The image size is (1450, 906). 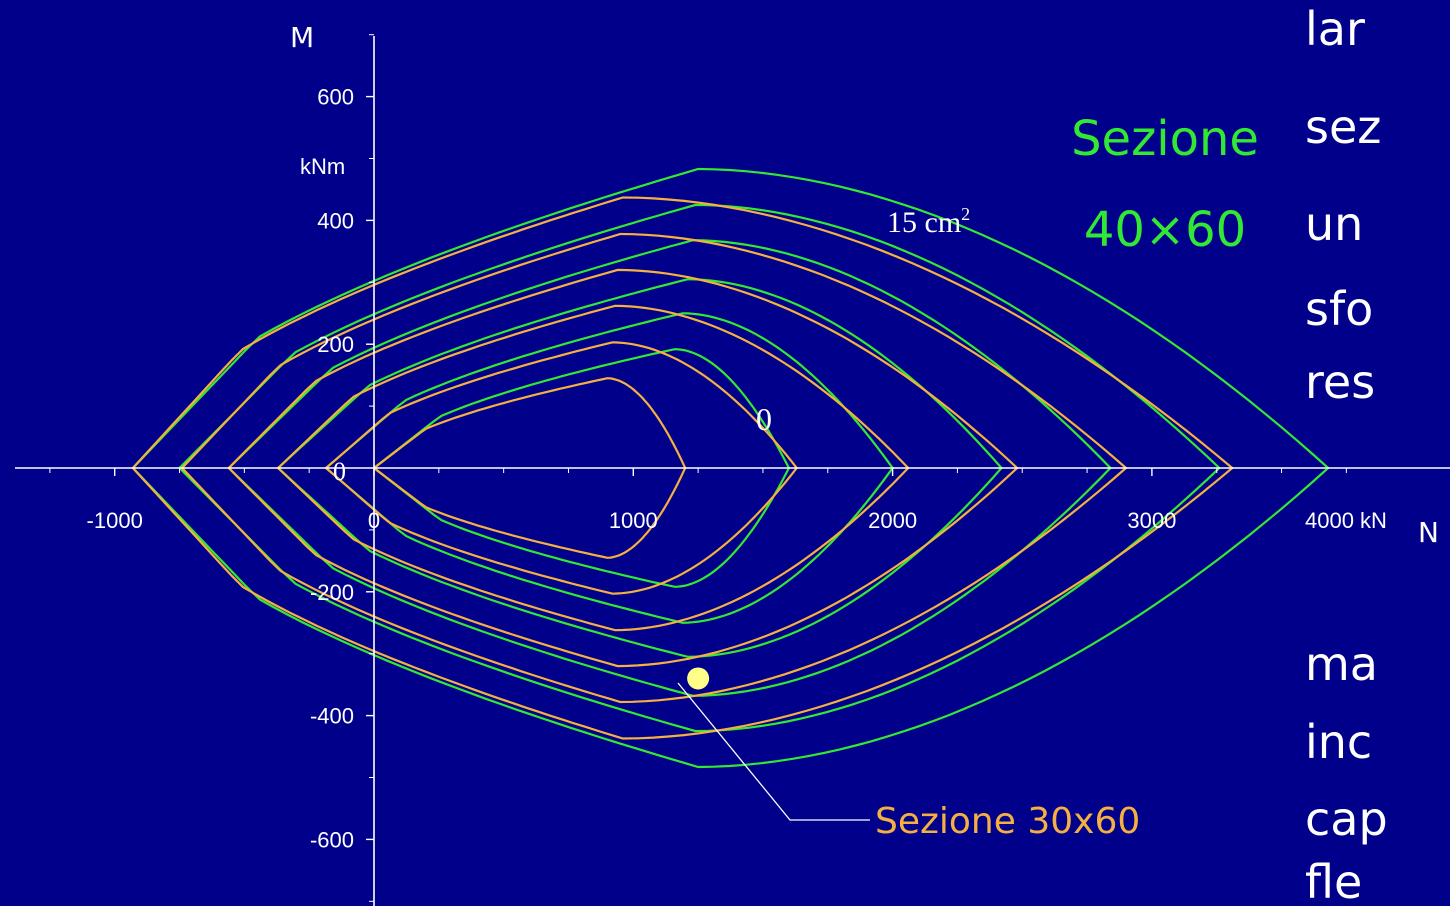 I want to click on zero-area-annotation-axis: 0, so click(x=339, y=471).